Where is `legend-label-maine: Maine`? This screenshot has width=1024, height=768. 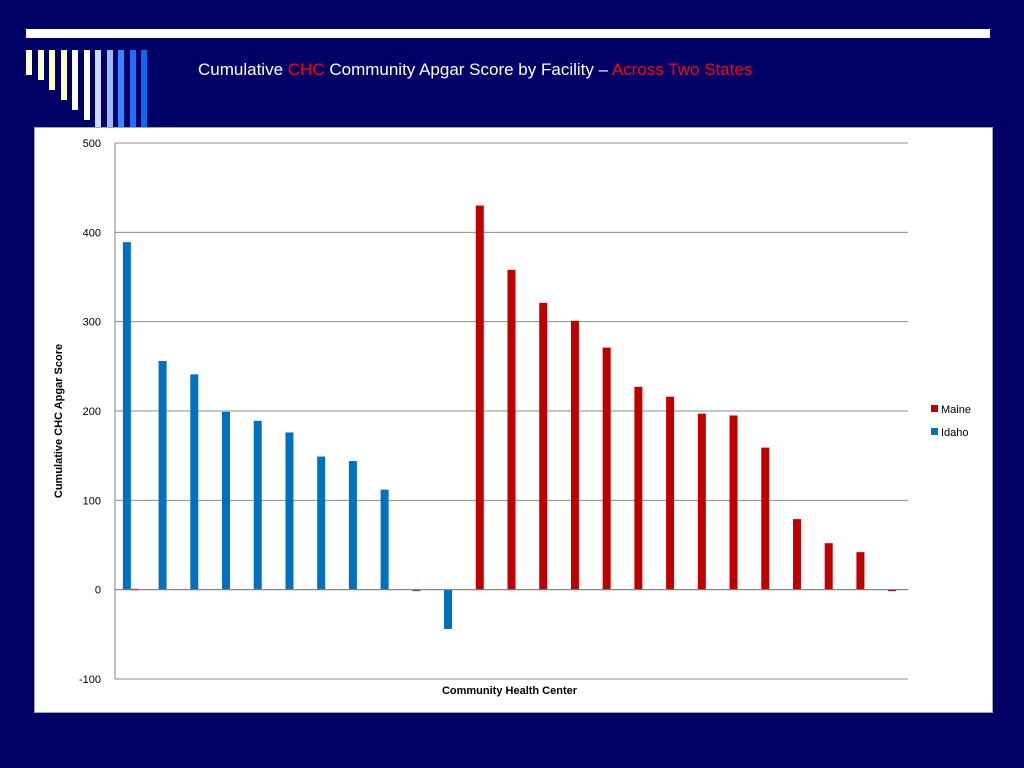
legend-label-maine: Maine is located at coordinates (956, 410).